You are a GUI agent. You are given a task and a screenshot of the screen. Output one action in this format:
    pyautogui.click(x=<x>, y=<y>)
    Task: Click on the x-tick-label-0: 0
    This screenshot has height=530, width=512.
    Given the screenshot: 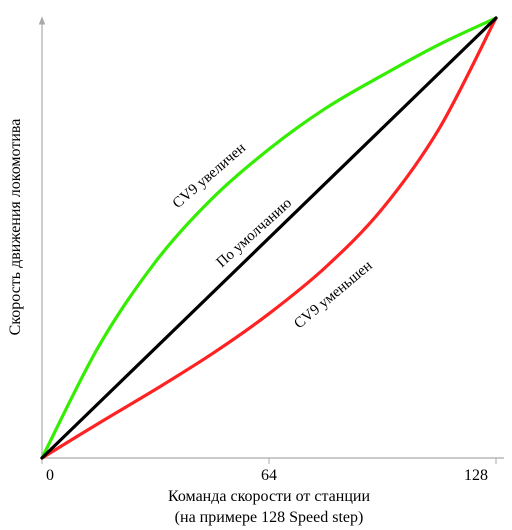 What is the action you would take?
    pyautogui.click(x=50, y=475)
    